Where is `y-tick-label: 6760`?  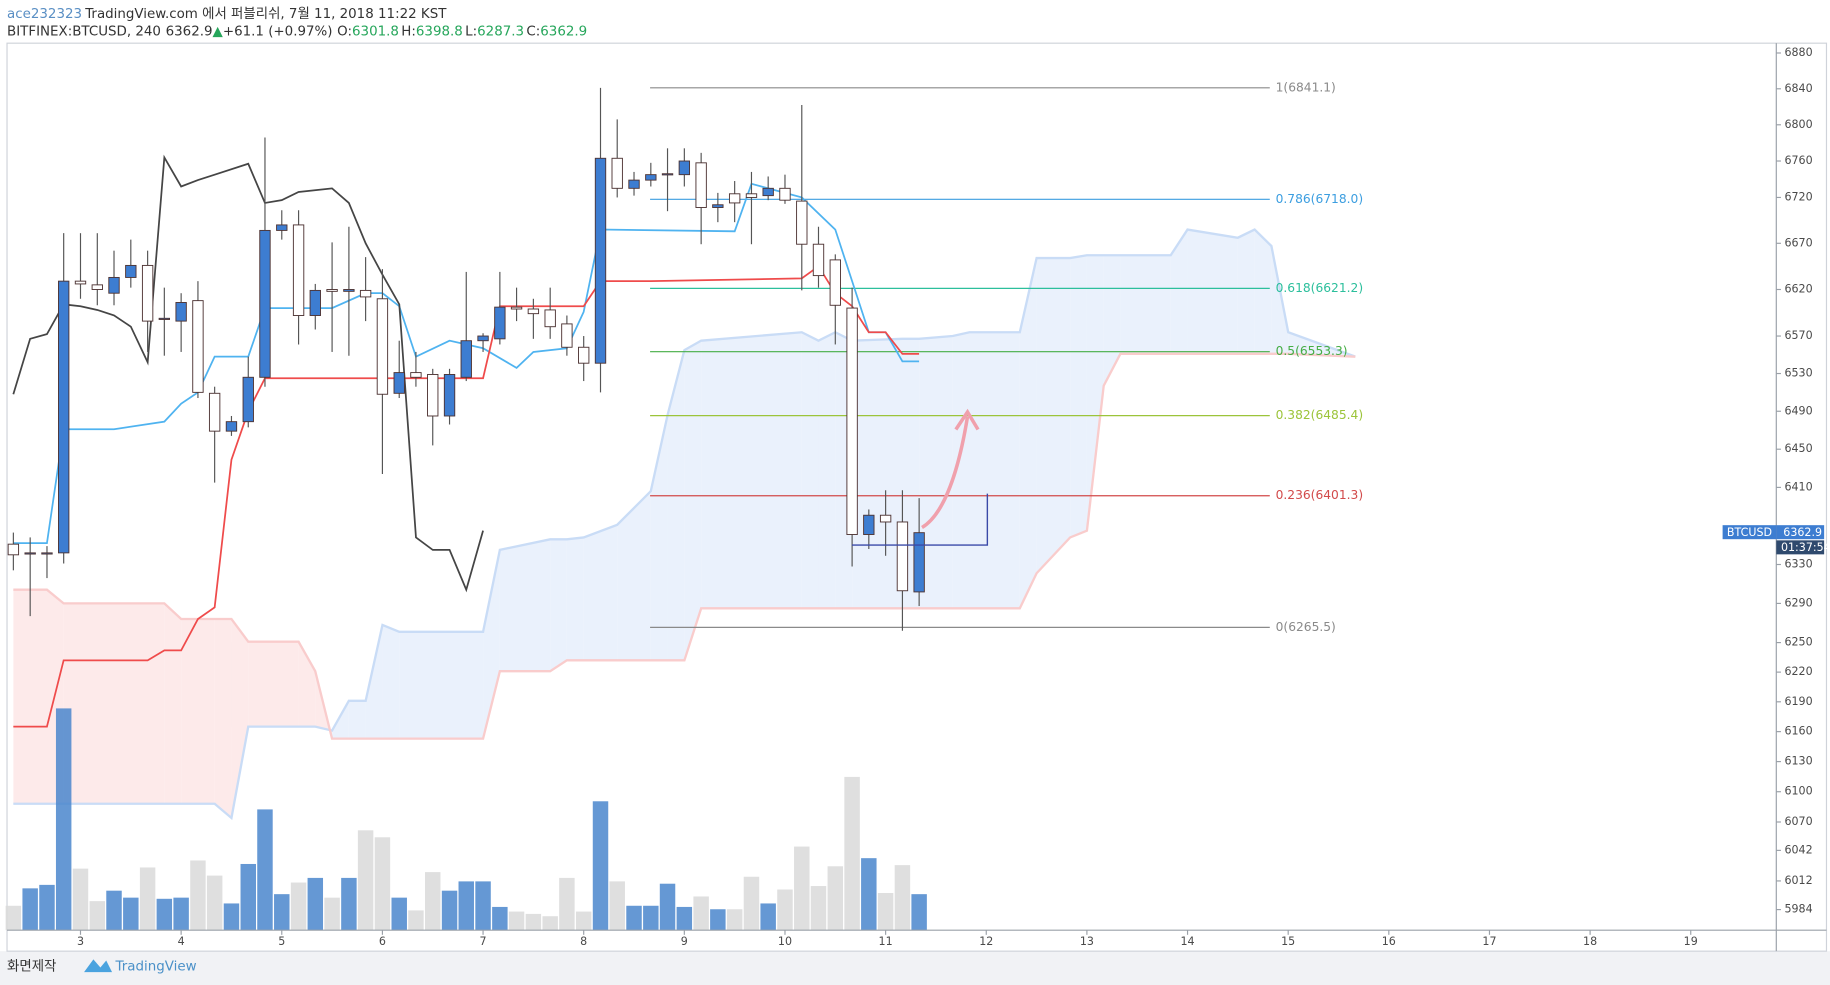 y-tick-label: 6760 is located at coordinates (1798, 160).